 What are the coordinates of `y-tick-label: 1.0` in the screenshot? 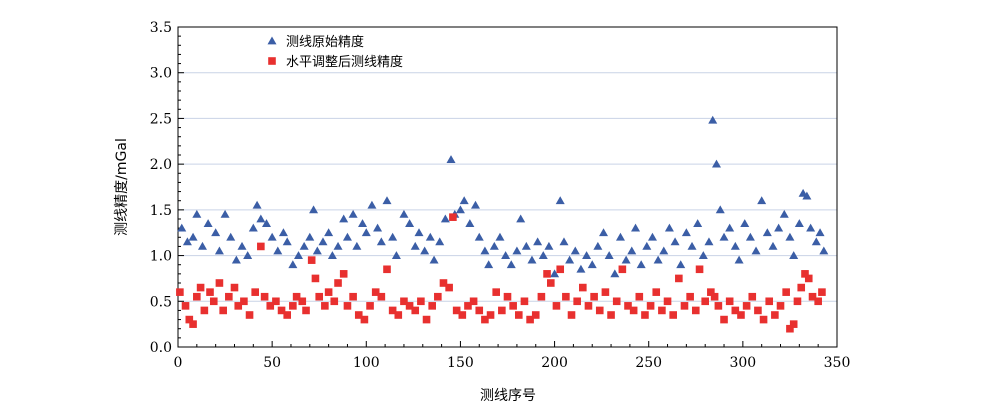 It's located at (161, 257).